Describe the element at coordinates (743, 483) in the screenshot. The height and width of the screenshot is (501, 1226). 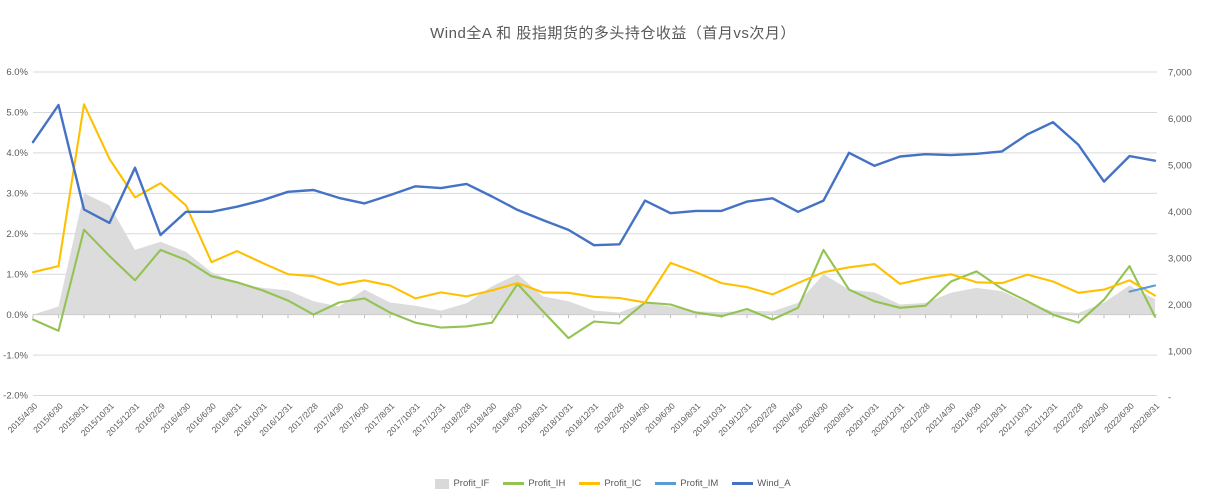
I see `legend-swatch-wind_a` at that location.